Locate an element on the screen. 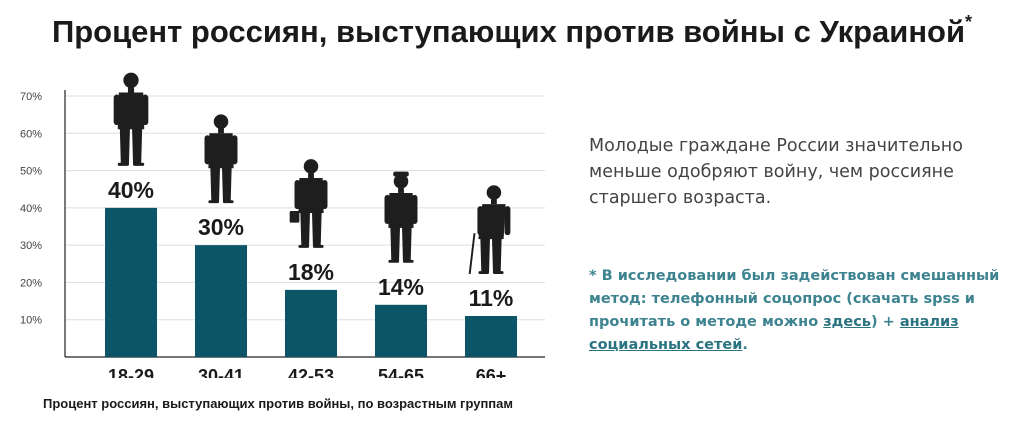 The image size is (1024, 437). bar-value-label: 18% is located at coordinates (311, 272).